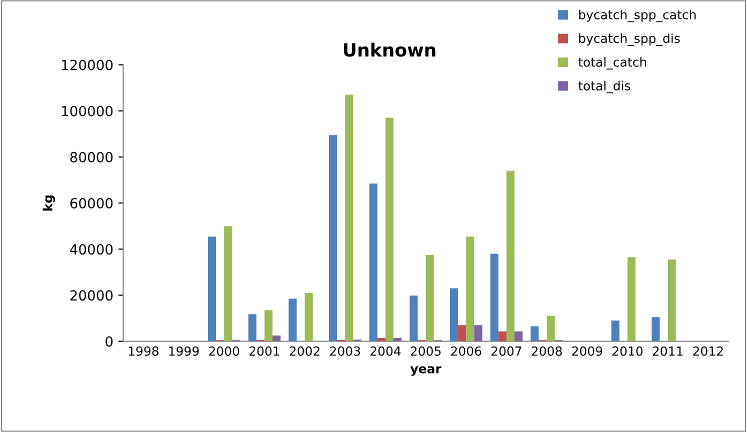 The width and height of the screenshot is (747, 432). What do you see at coordinates (87, 65) in the screenshot?
I see `y-tick-label: 120000` at bounding box center [87, 65].